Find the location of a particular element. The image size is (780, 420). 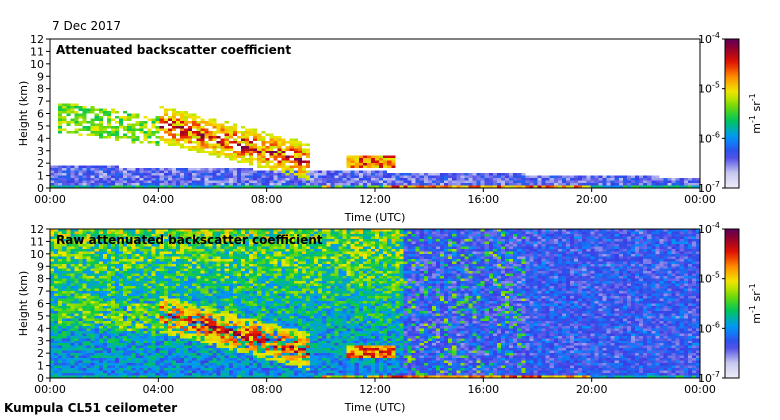

panel-title: Raw attenuated backscatter coefficient is located at coordinates (189, 240).